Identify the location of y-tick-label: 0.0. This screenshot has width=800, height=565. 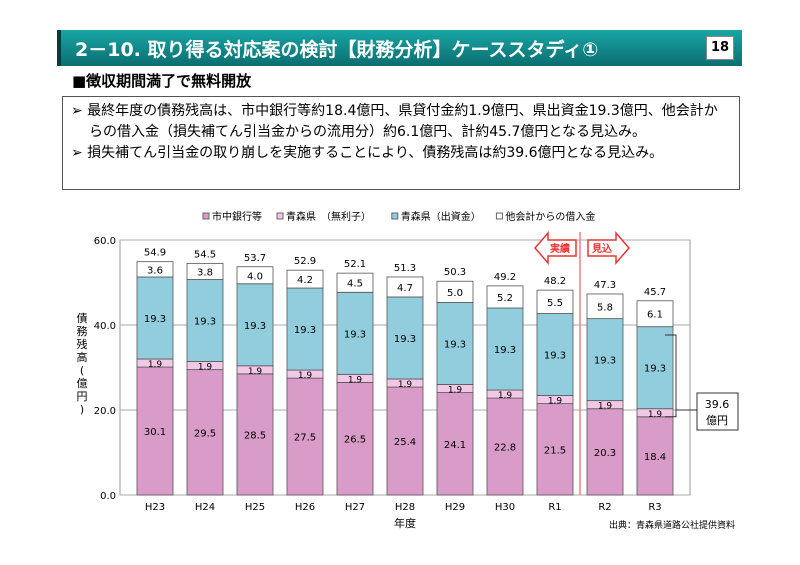
(108, 496).